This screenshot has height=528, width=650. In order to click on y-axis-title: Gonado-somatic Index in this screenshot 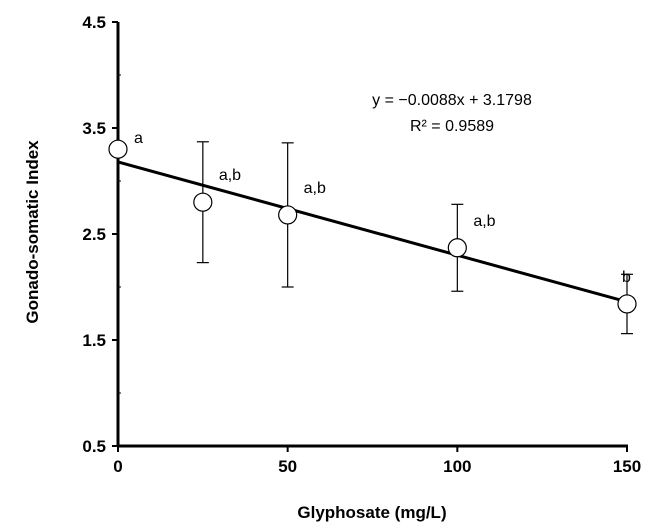, I will do `click(32, 232)`.